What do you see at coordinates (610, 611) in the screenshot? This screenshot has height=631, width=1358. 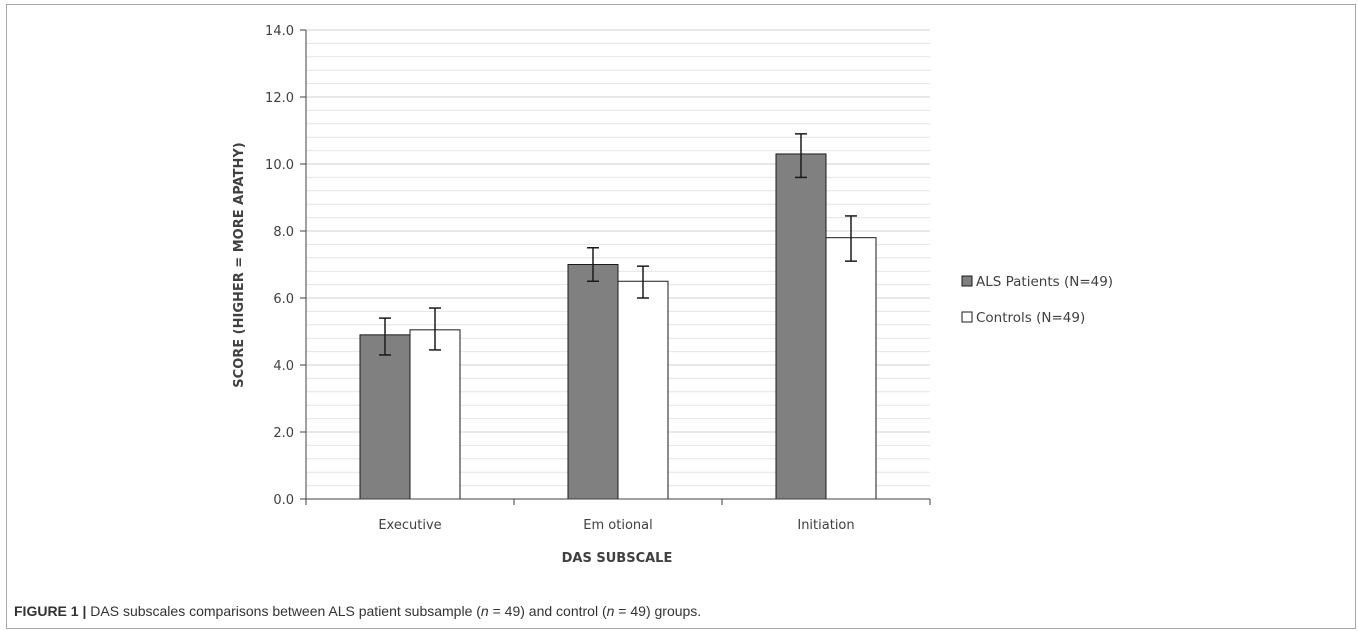 I see `caption-n2-symbol: n` at bounding box center [610, 611].